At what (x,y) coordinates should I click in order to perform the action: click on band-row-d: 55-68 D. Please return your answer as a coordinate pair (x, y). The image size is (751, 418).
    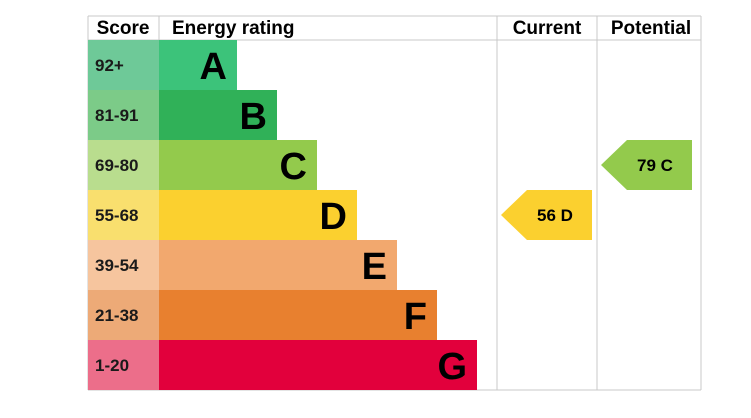
    Looking at the image, I should click on (222, 215).